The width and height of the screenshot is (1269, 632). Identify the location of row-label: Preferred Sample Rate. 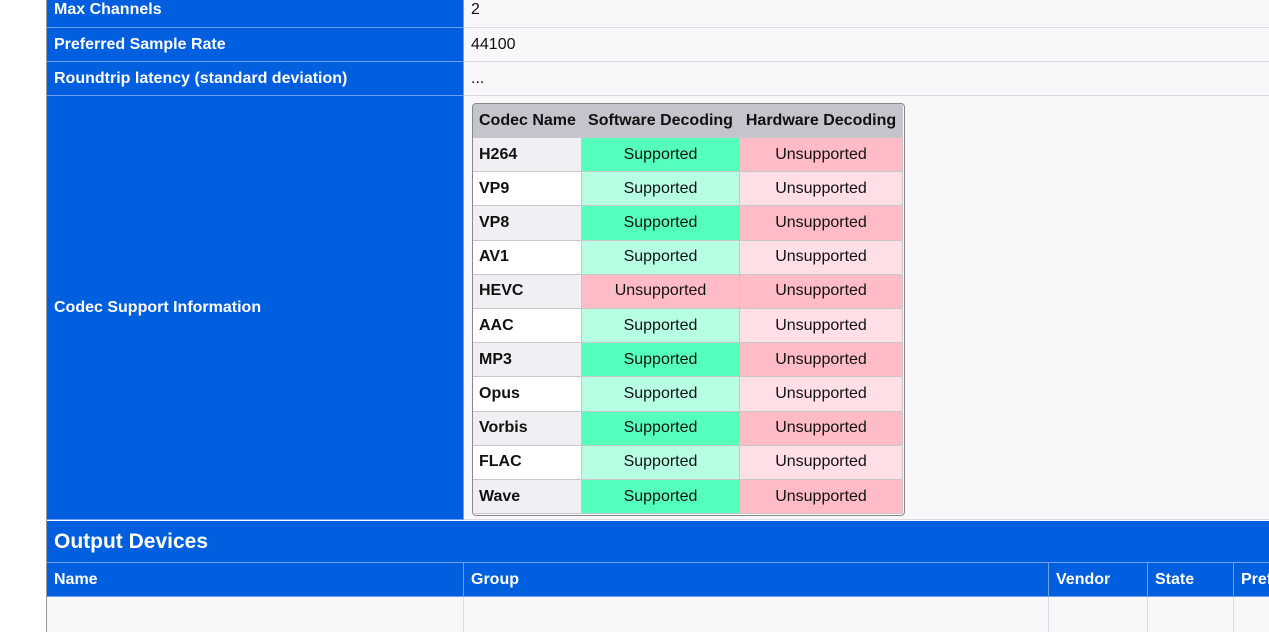
(255, 45).